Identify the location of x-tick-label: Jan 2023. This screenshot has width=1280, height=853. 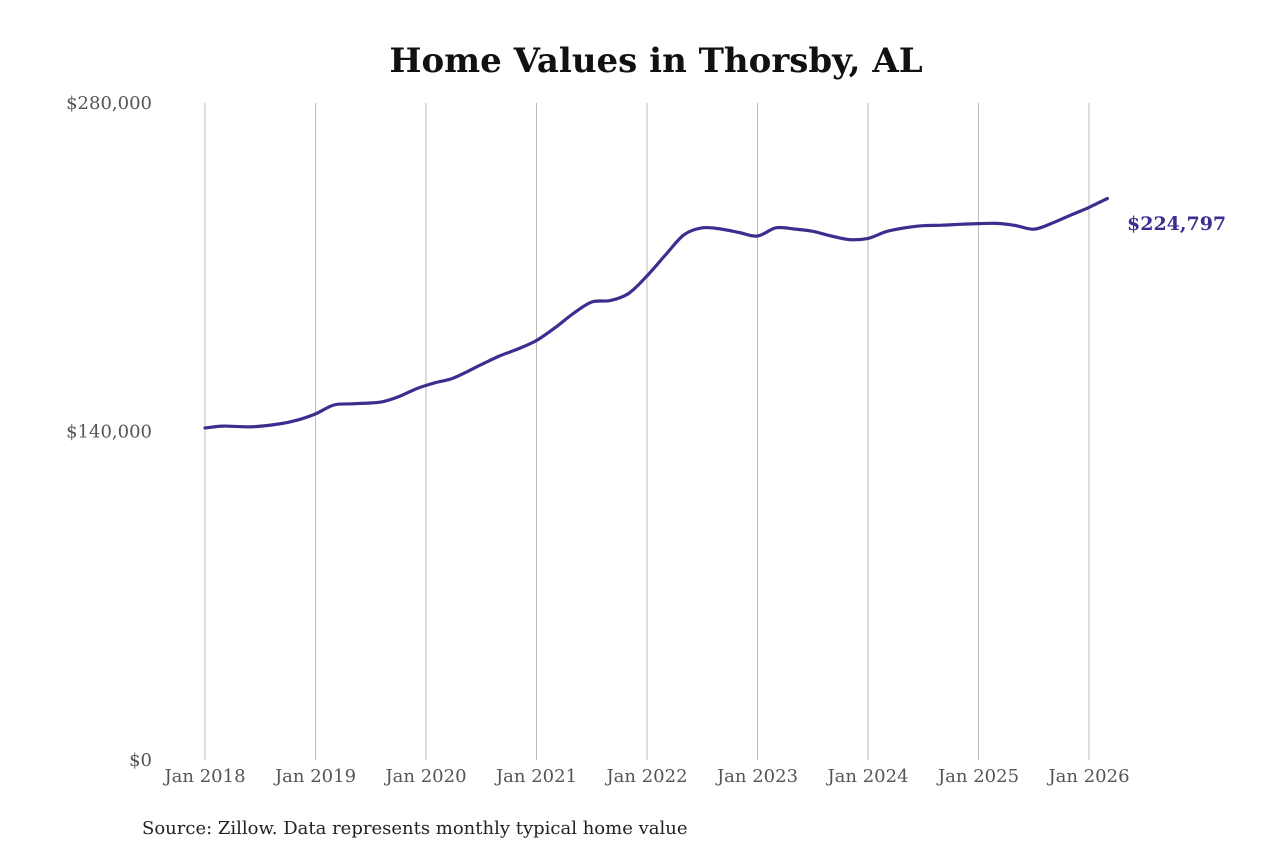
(756, 776).